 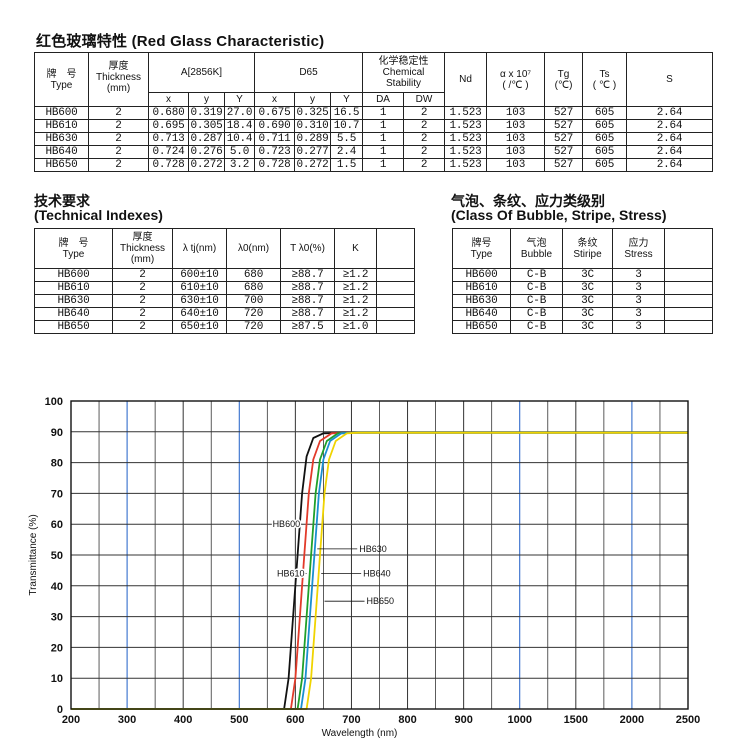 I want to click on table-cell: ≥87.5, so click(x=307, y=327).